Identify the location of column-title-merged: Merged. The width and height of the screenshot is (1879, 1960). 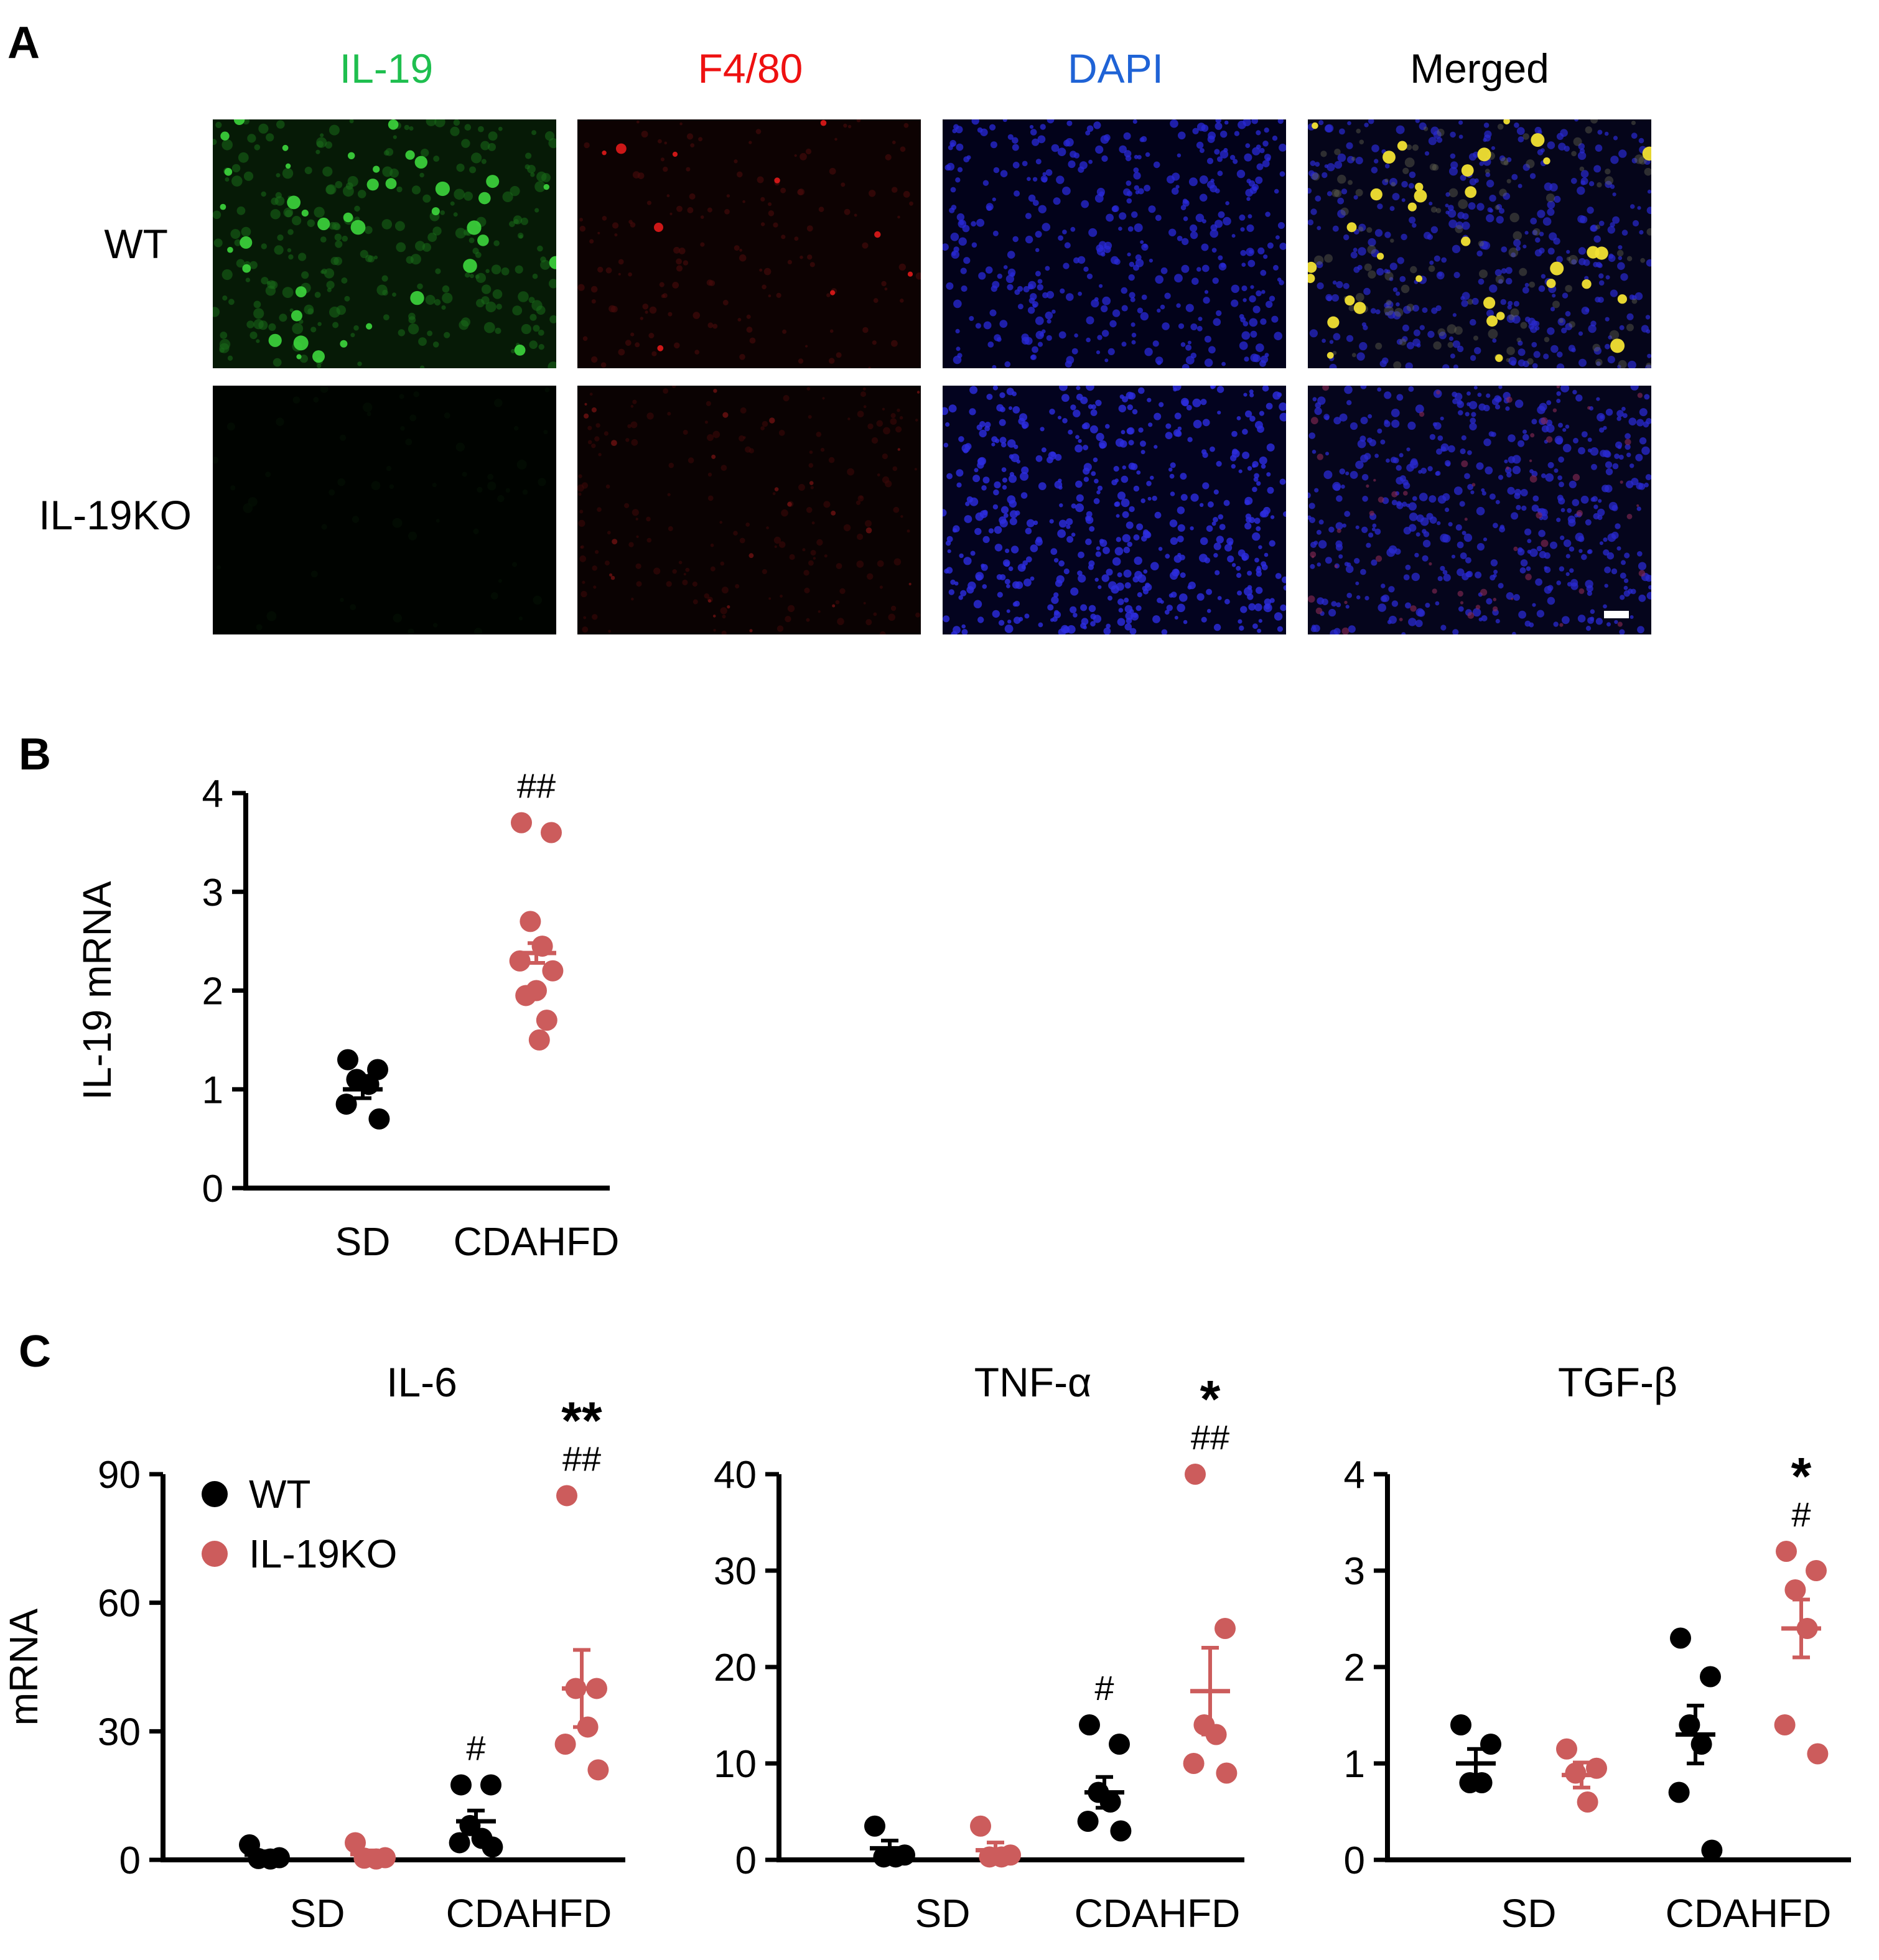
(1479, 68).